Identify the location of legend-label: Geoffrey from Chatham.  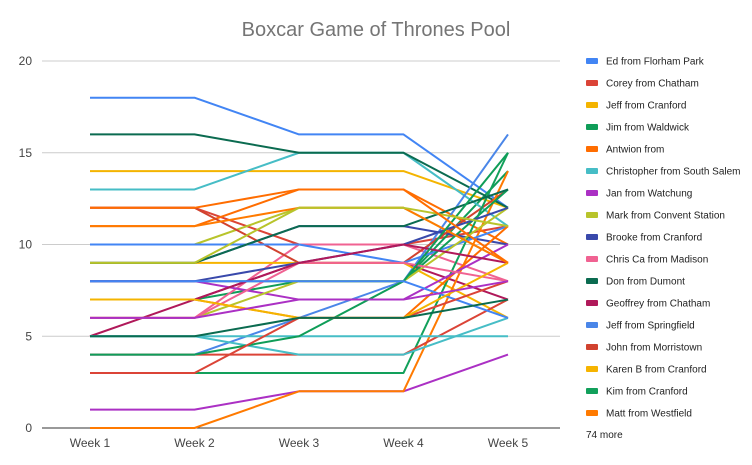
(658, 304).